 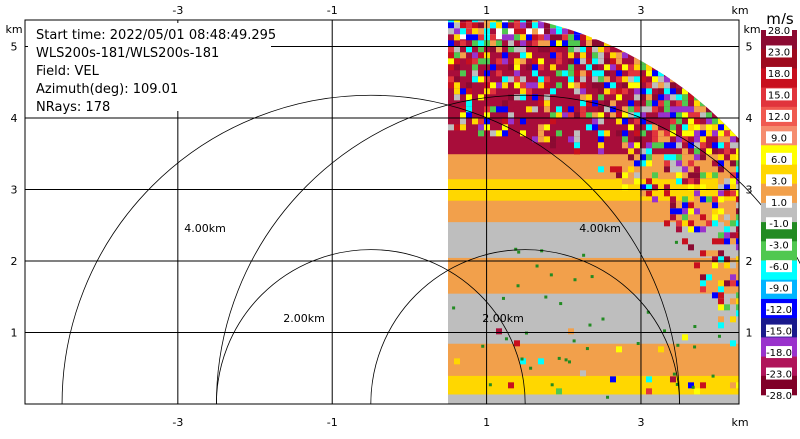 I want to click on y-tick-label-right: 5, so click(x=749, y=46).